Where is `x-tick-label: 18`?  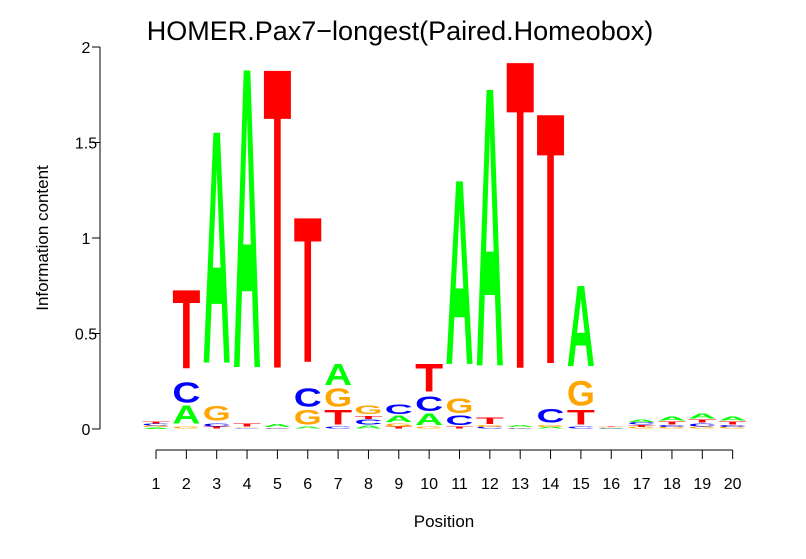
x-tick-label: 18 is located at coordinates (672, 484).